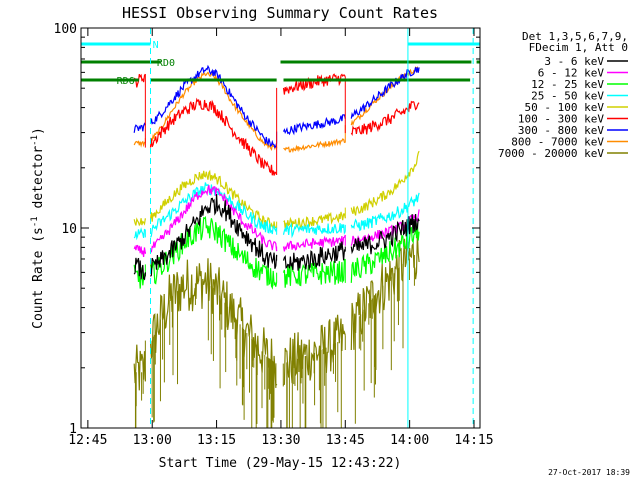 The width and height of the screenshot is (640, 480). Describe the element at coordinates (35, 221) in the screenshot. I see `y-axis-label-exp1: -1` at that location.